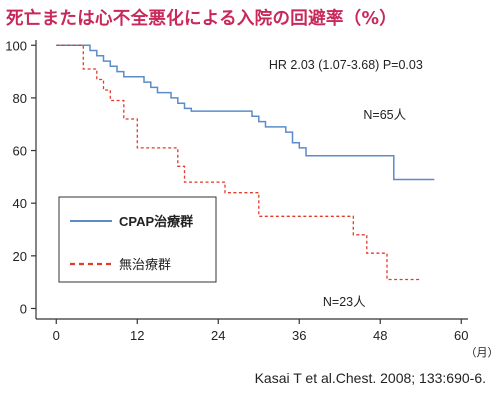 This screenshot has width=500, height=404. What do you see at coordinates (156, 221) in the screenshot?
I see `legend-label-1: CPAP治療群` at bounding box center [156, 221].